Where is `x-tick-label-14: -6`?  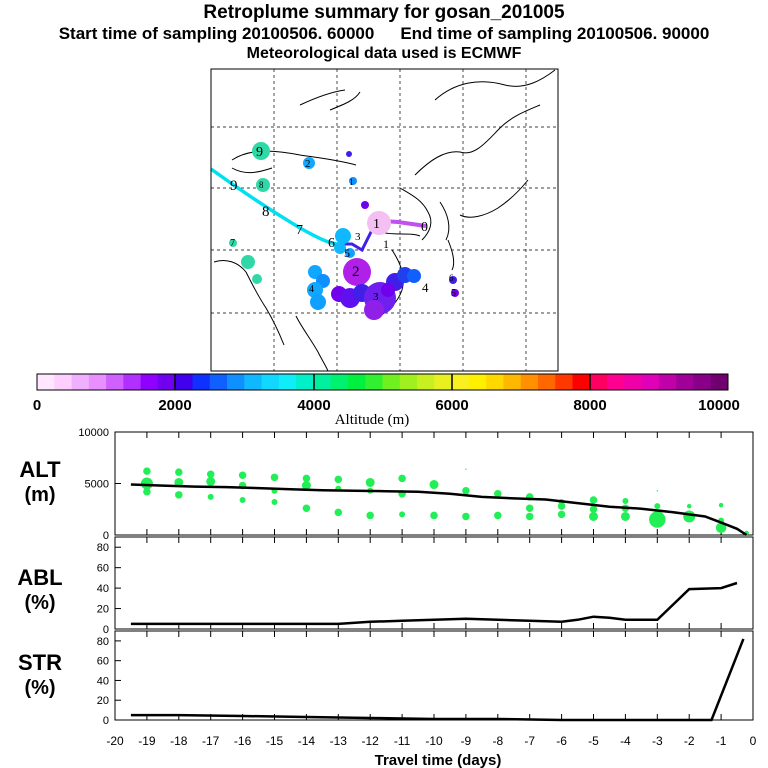
x-tick-label-14: -6 is located at coordinates (561, 741).